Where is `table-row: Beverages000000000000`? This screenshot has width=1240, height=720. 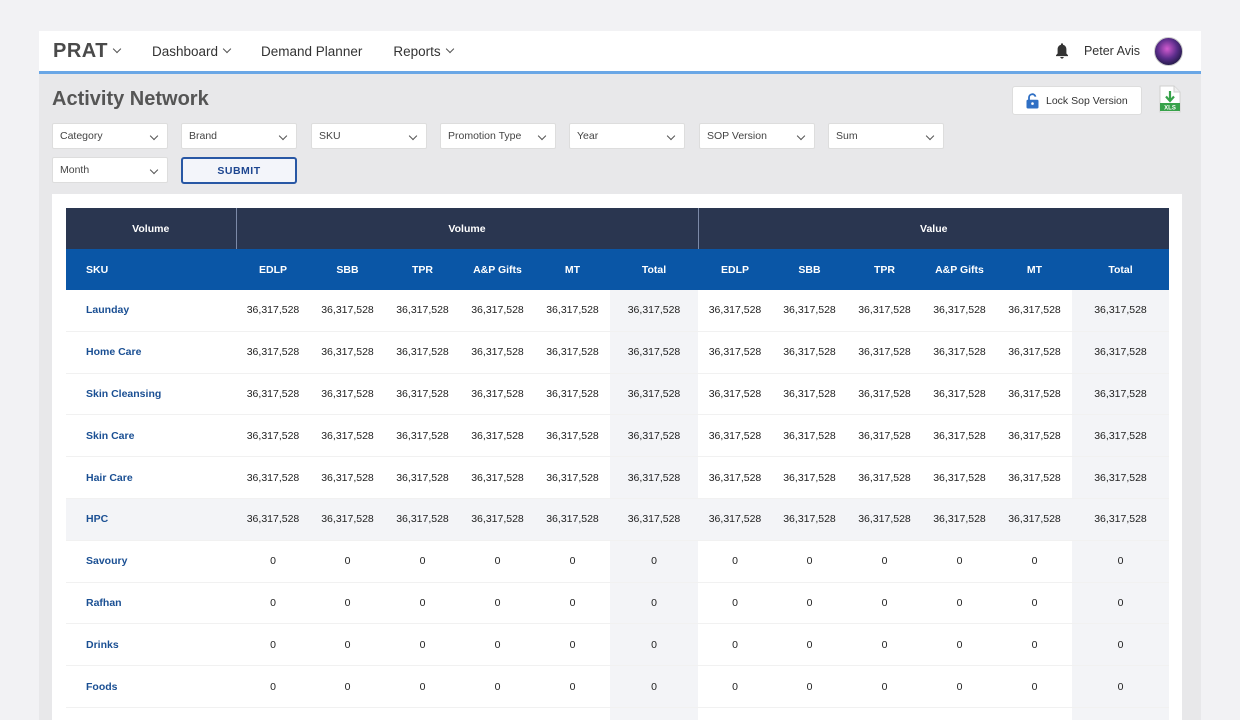
table-row: Beverages000000000000 is located at coordinates (617, 713).